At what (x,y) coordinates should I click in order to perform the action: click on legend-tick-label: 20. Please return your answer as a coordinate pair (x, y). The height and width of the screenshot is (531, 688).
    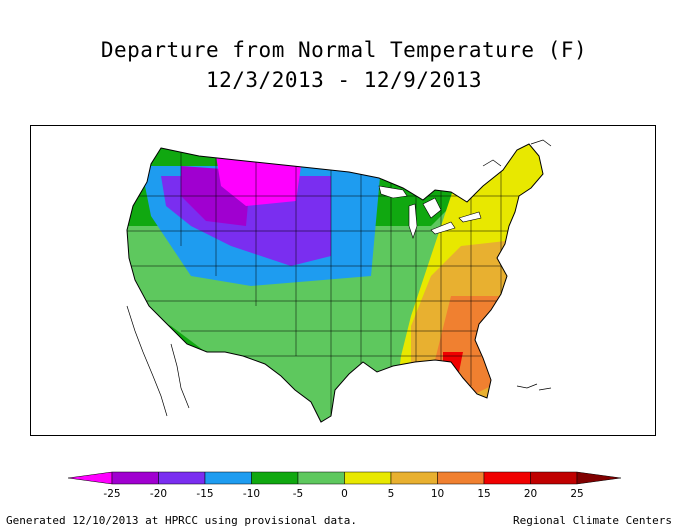
    Looking at the image, I should click on (530, 494).